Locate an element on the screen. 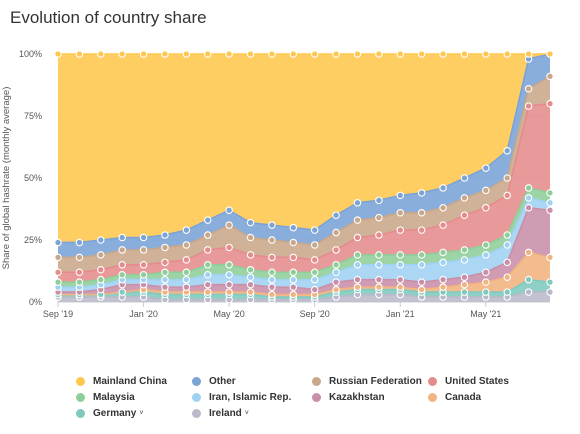 The height and width of the screenshot is (434, 580). legend-item-united-states: United States is located at coordinates (468, 381).